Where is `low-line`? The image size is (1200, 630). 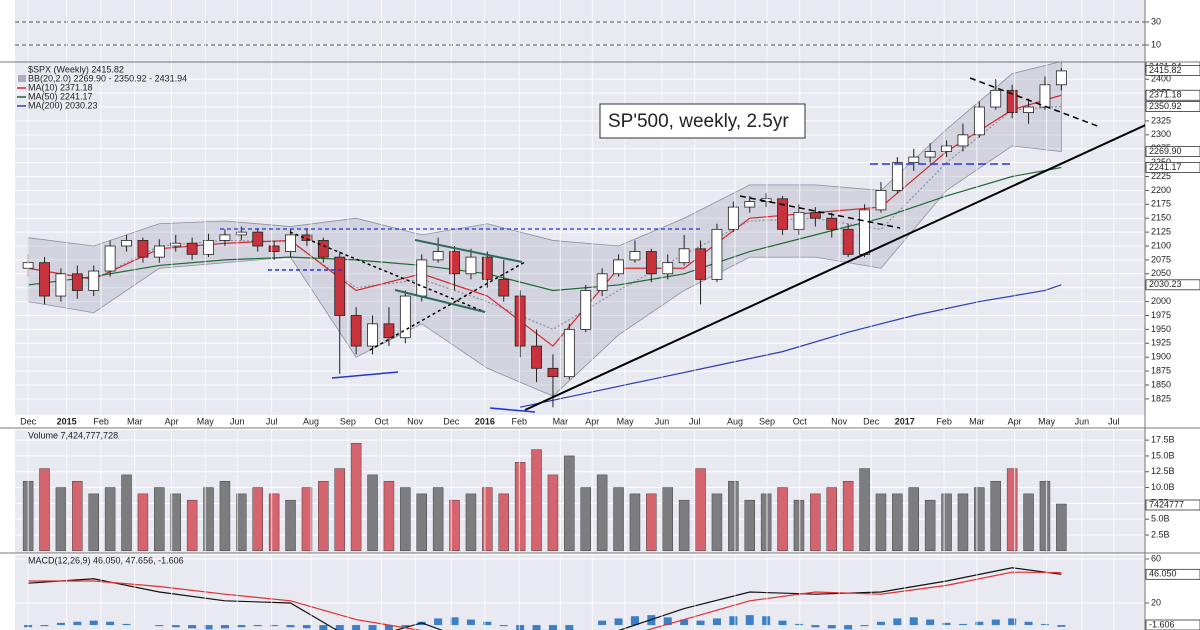 low-line is located at coordinates (365, 375).